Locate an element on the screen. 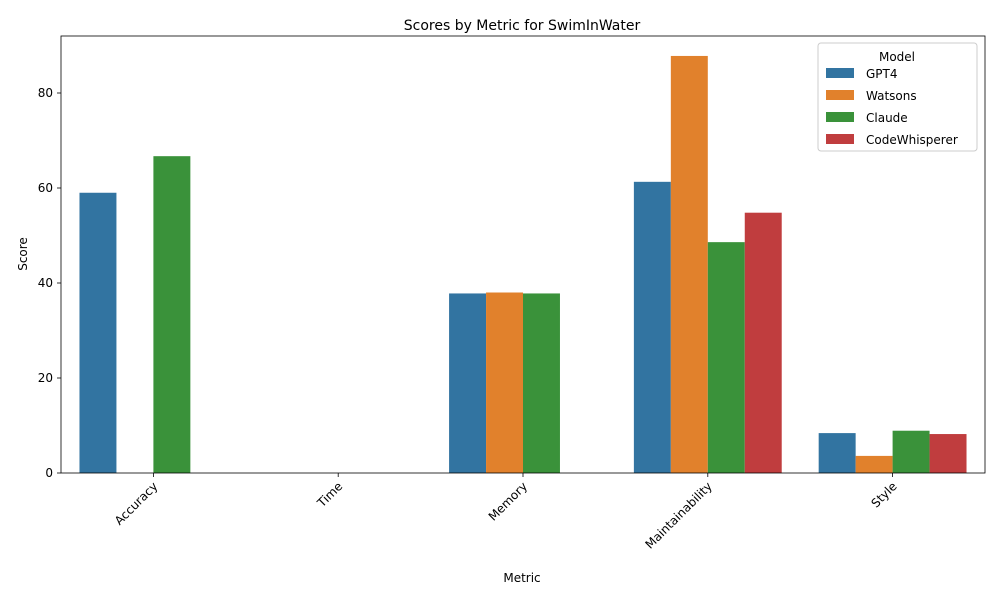 The image size is (1000, 600). legend-items: GPT4 Watsons Claude CodeWhisperer is located at coordinates (892, 107).